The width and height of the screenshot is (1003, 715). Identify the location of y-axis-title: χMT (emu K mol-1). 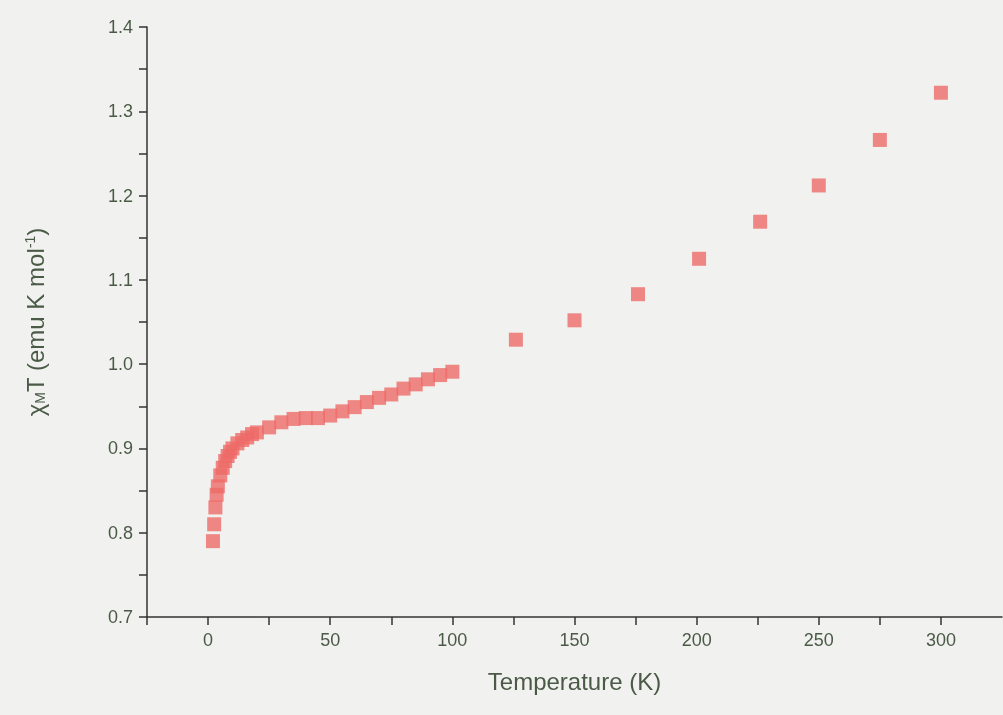
(35, 322).